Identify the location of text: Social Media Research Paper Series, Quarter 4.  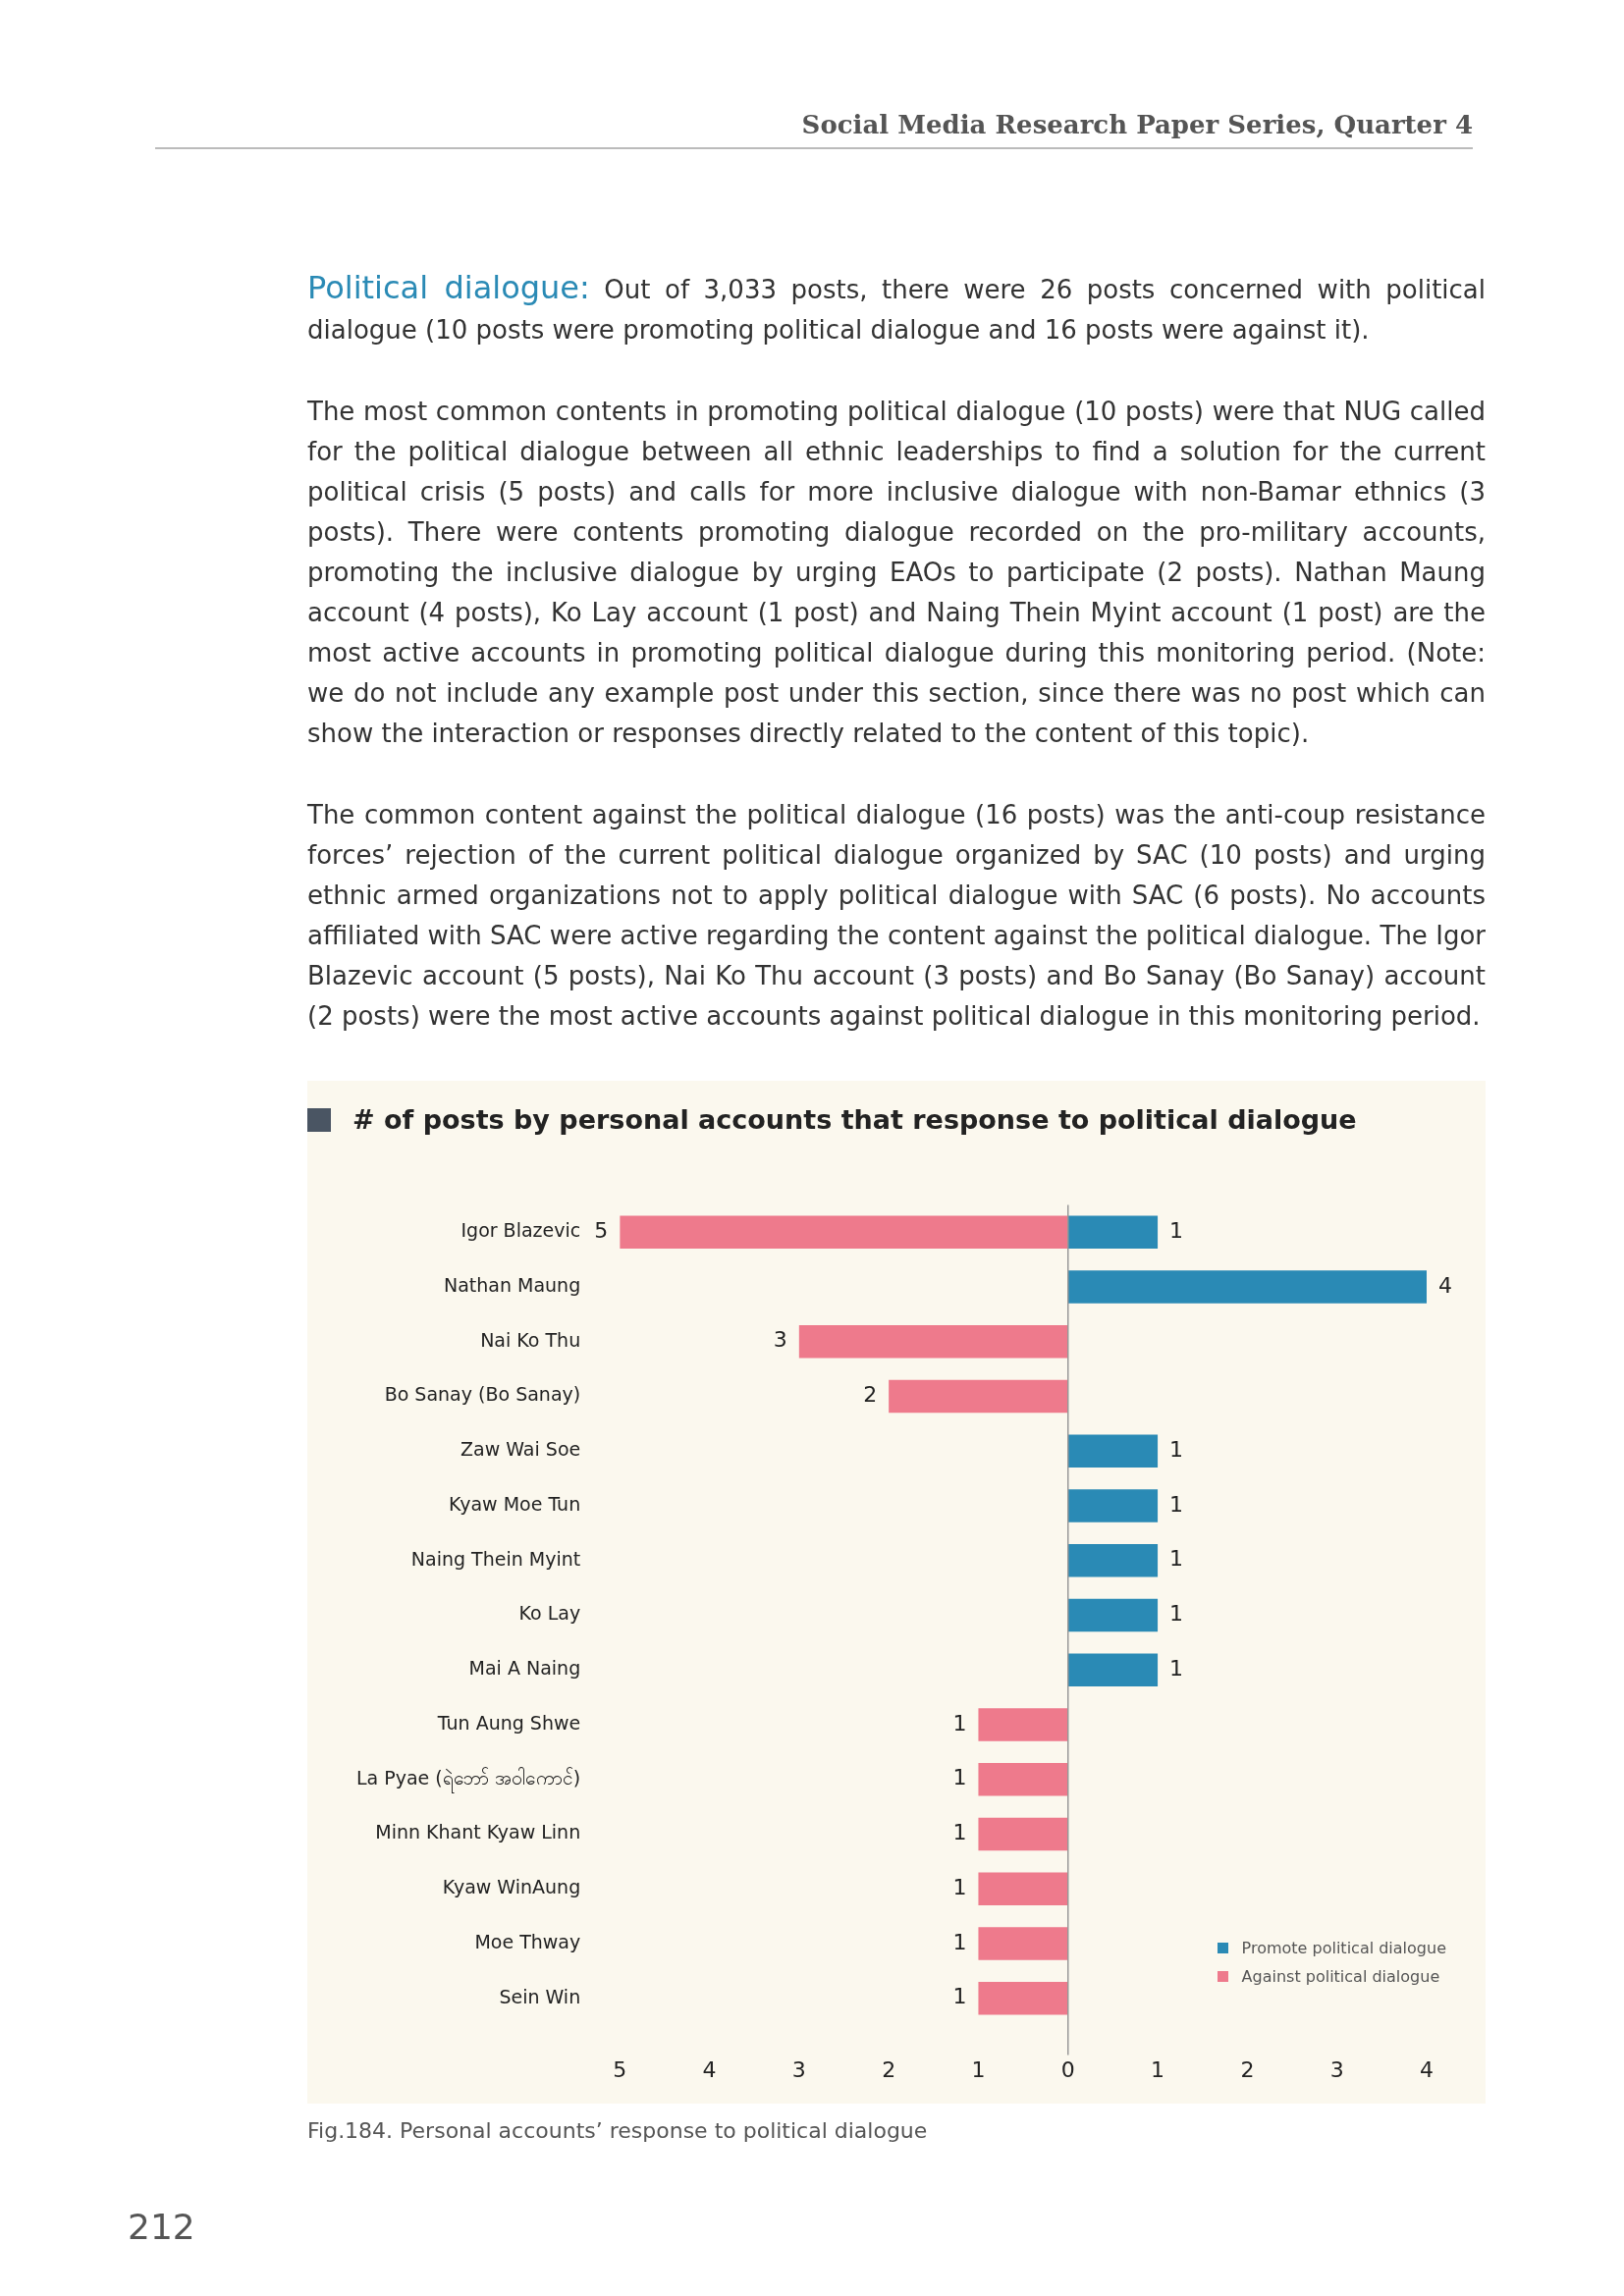
(814, 129).